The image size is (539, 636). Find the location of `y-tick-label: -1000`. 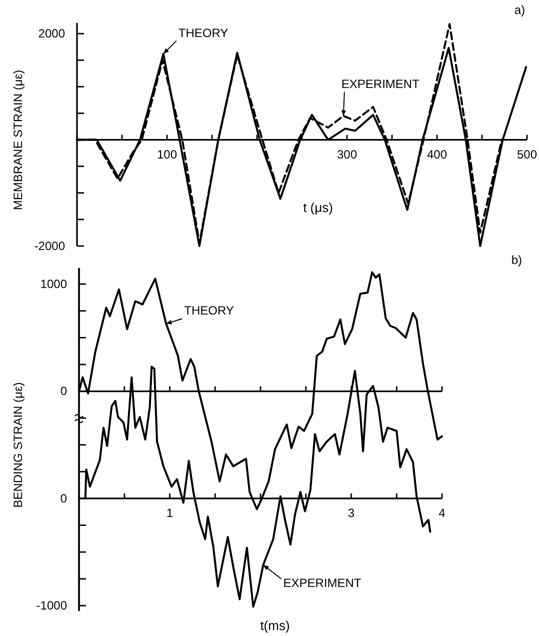

y-tick-label: -1000 is located at coordinates (52, 605).